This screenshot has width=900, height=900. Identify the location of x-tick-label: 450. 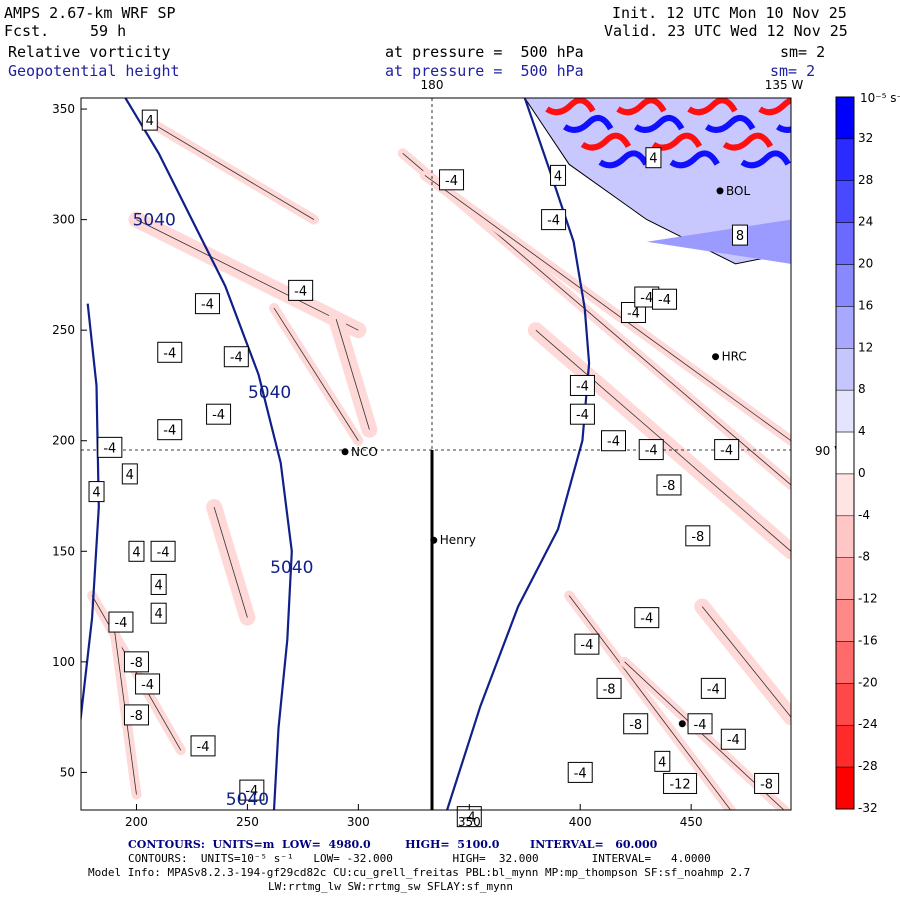
(691, 822).